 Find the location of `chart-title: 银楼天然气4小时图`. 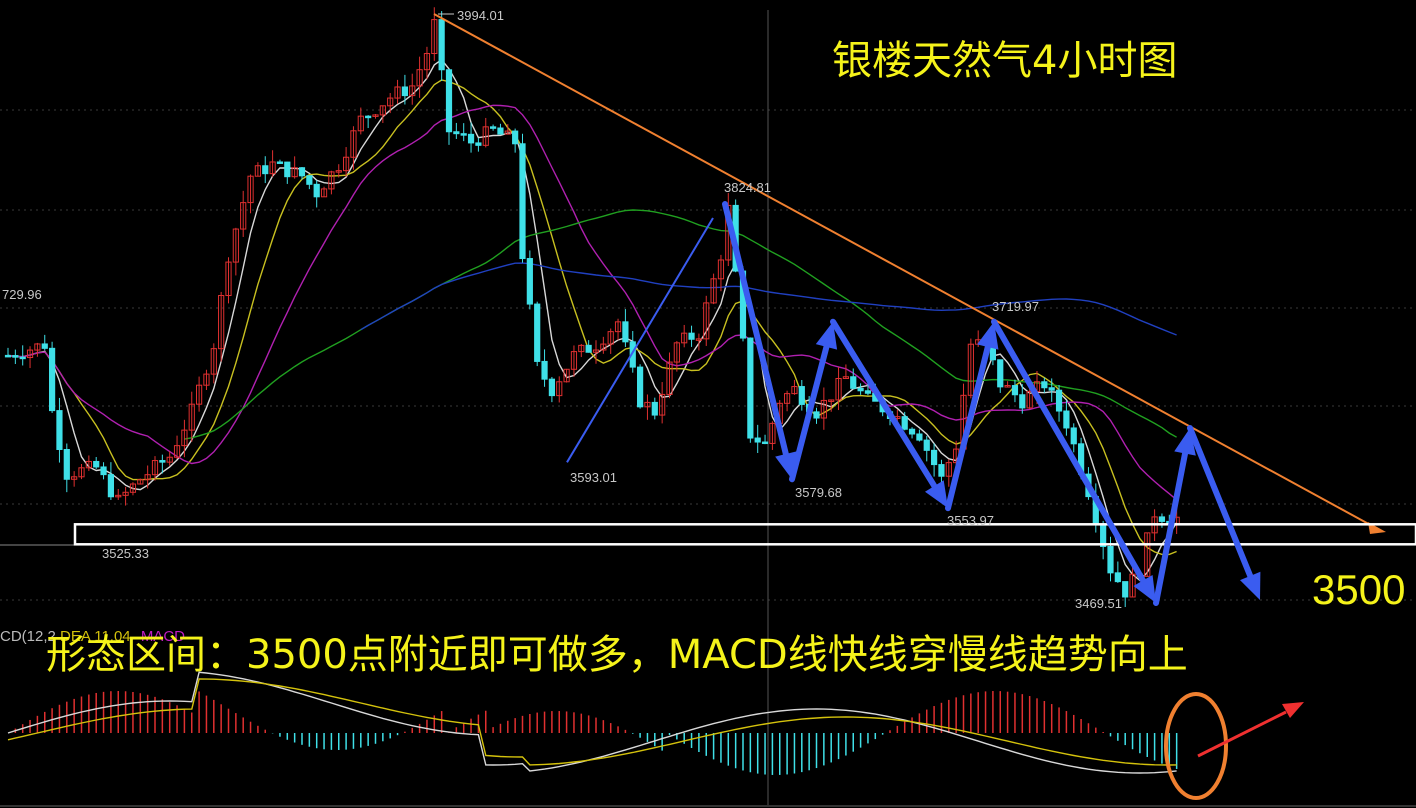

chart-title: 银楼天然气4小时图 is located at coordinates (1005, 61).